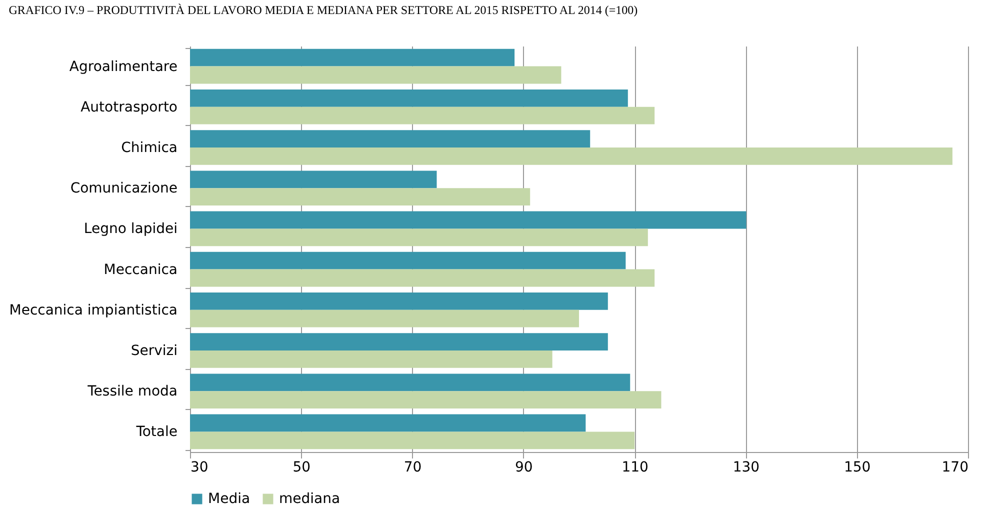 This screenshot has height=514, width=999. Describe the element at coordinates (141, 270) in the screenshot. I see `y-tick-label: Meccanica` at that location.